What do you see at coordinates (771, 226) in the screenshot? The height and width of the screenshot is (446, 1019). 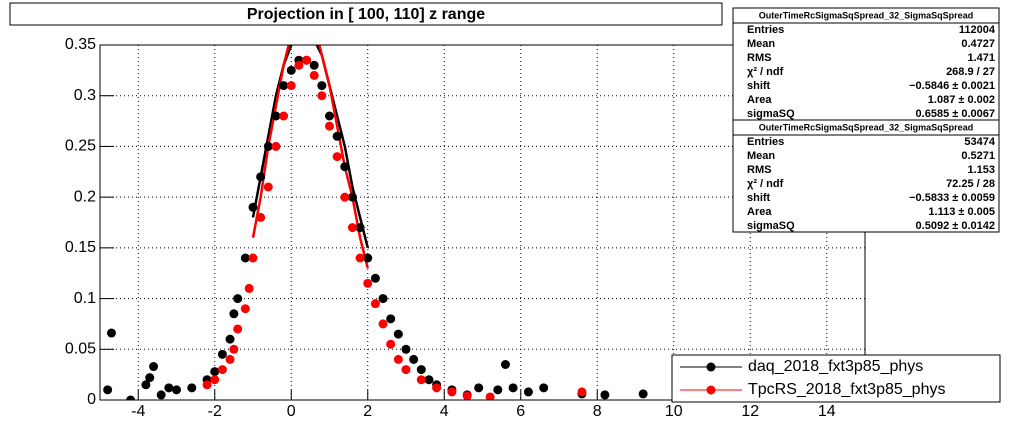 I see `stats-label: sigmaSQ` at bounding box center [771, 226].